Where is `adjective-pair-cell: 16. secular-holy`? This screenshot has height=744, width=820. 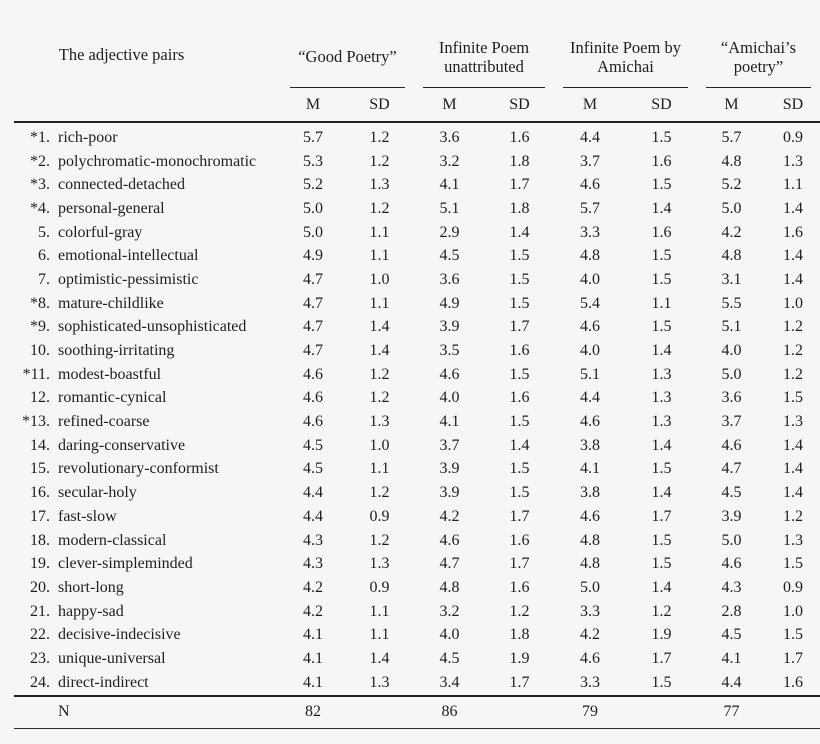
adjective-pair-cell: 16. secular-holy is located at coordinates (147, 493).